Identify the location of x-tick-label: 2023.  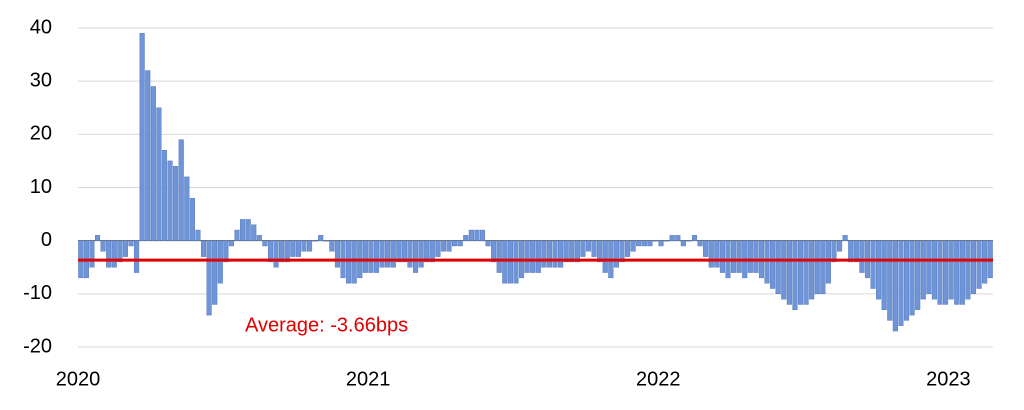
(948, 379).